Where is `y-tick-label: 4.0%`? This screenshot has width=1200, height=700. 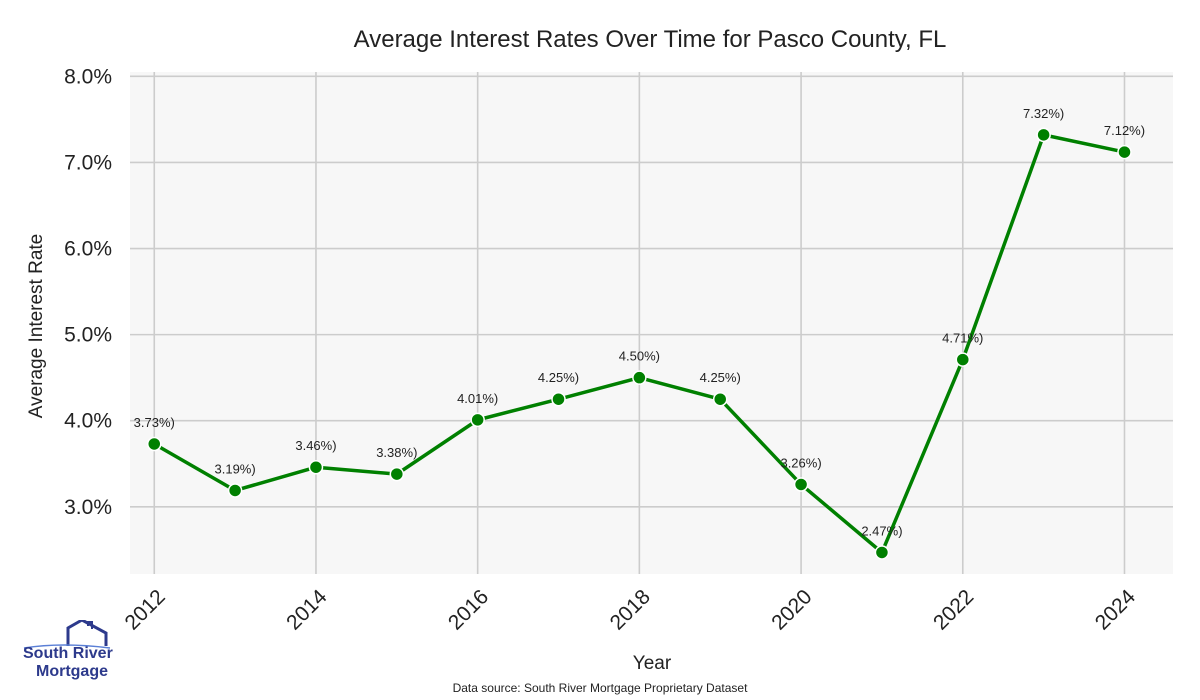
y-tick-label: 4.0% is located at coordinates (88, 421).